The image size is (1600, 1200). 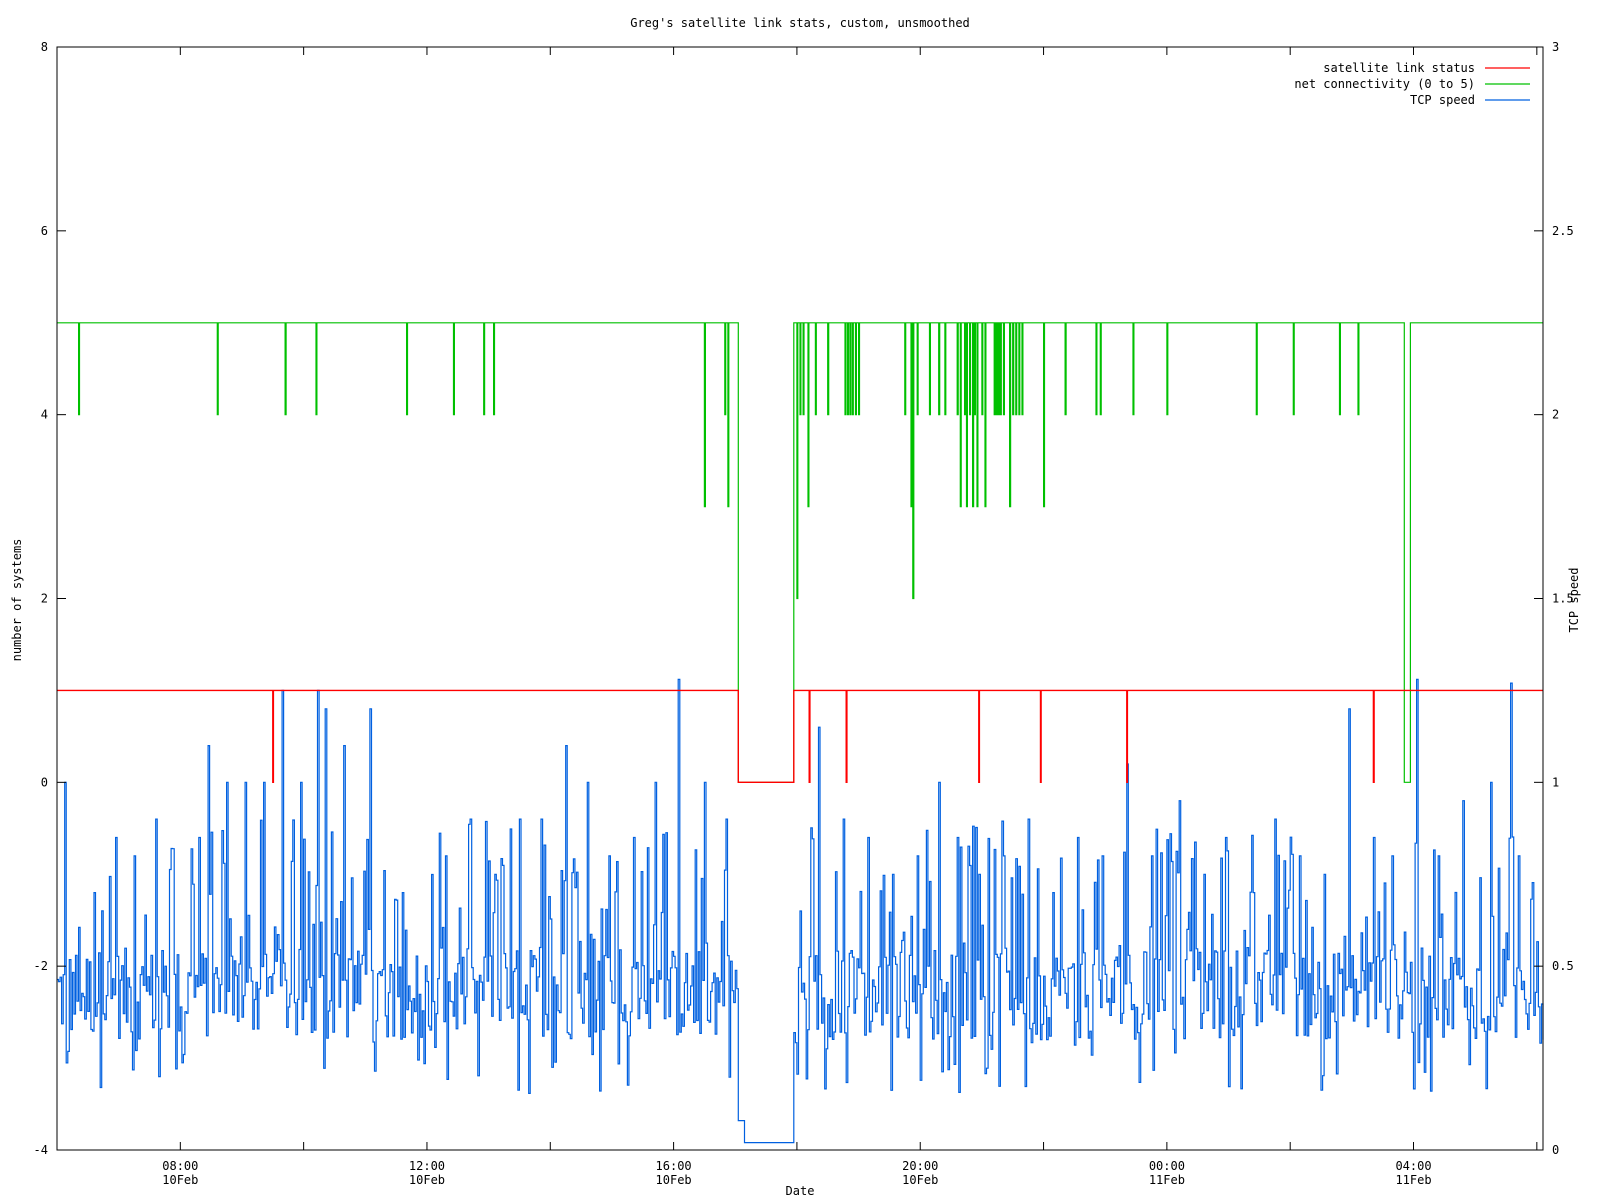 What do you see at coordinates (427, 1166) in the screenshot?
I see `x-tick-time: 12:00` at bounding box center [427, 1166].